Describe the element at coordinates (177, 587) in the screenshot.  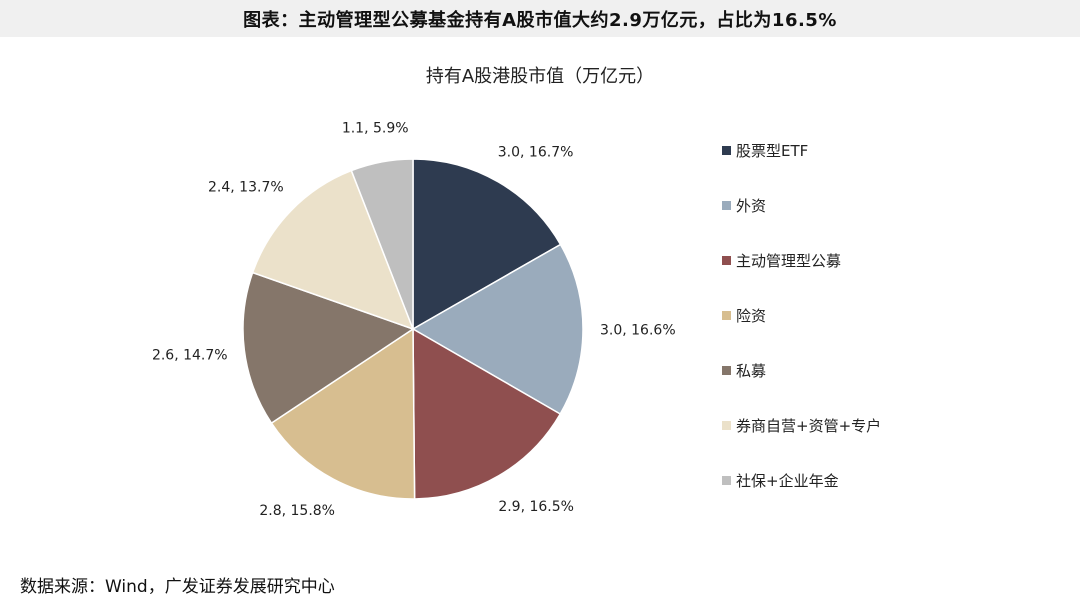
I see `source-note: 数据来源：Wind，广发证券发展研究中心` at that location.